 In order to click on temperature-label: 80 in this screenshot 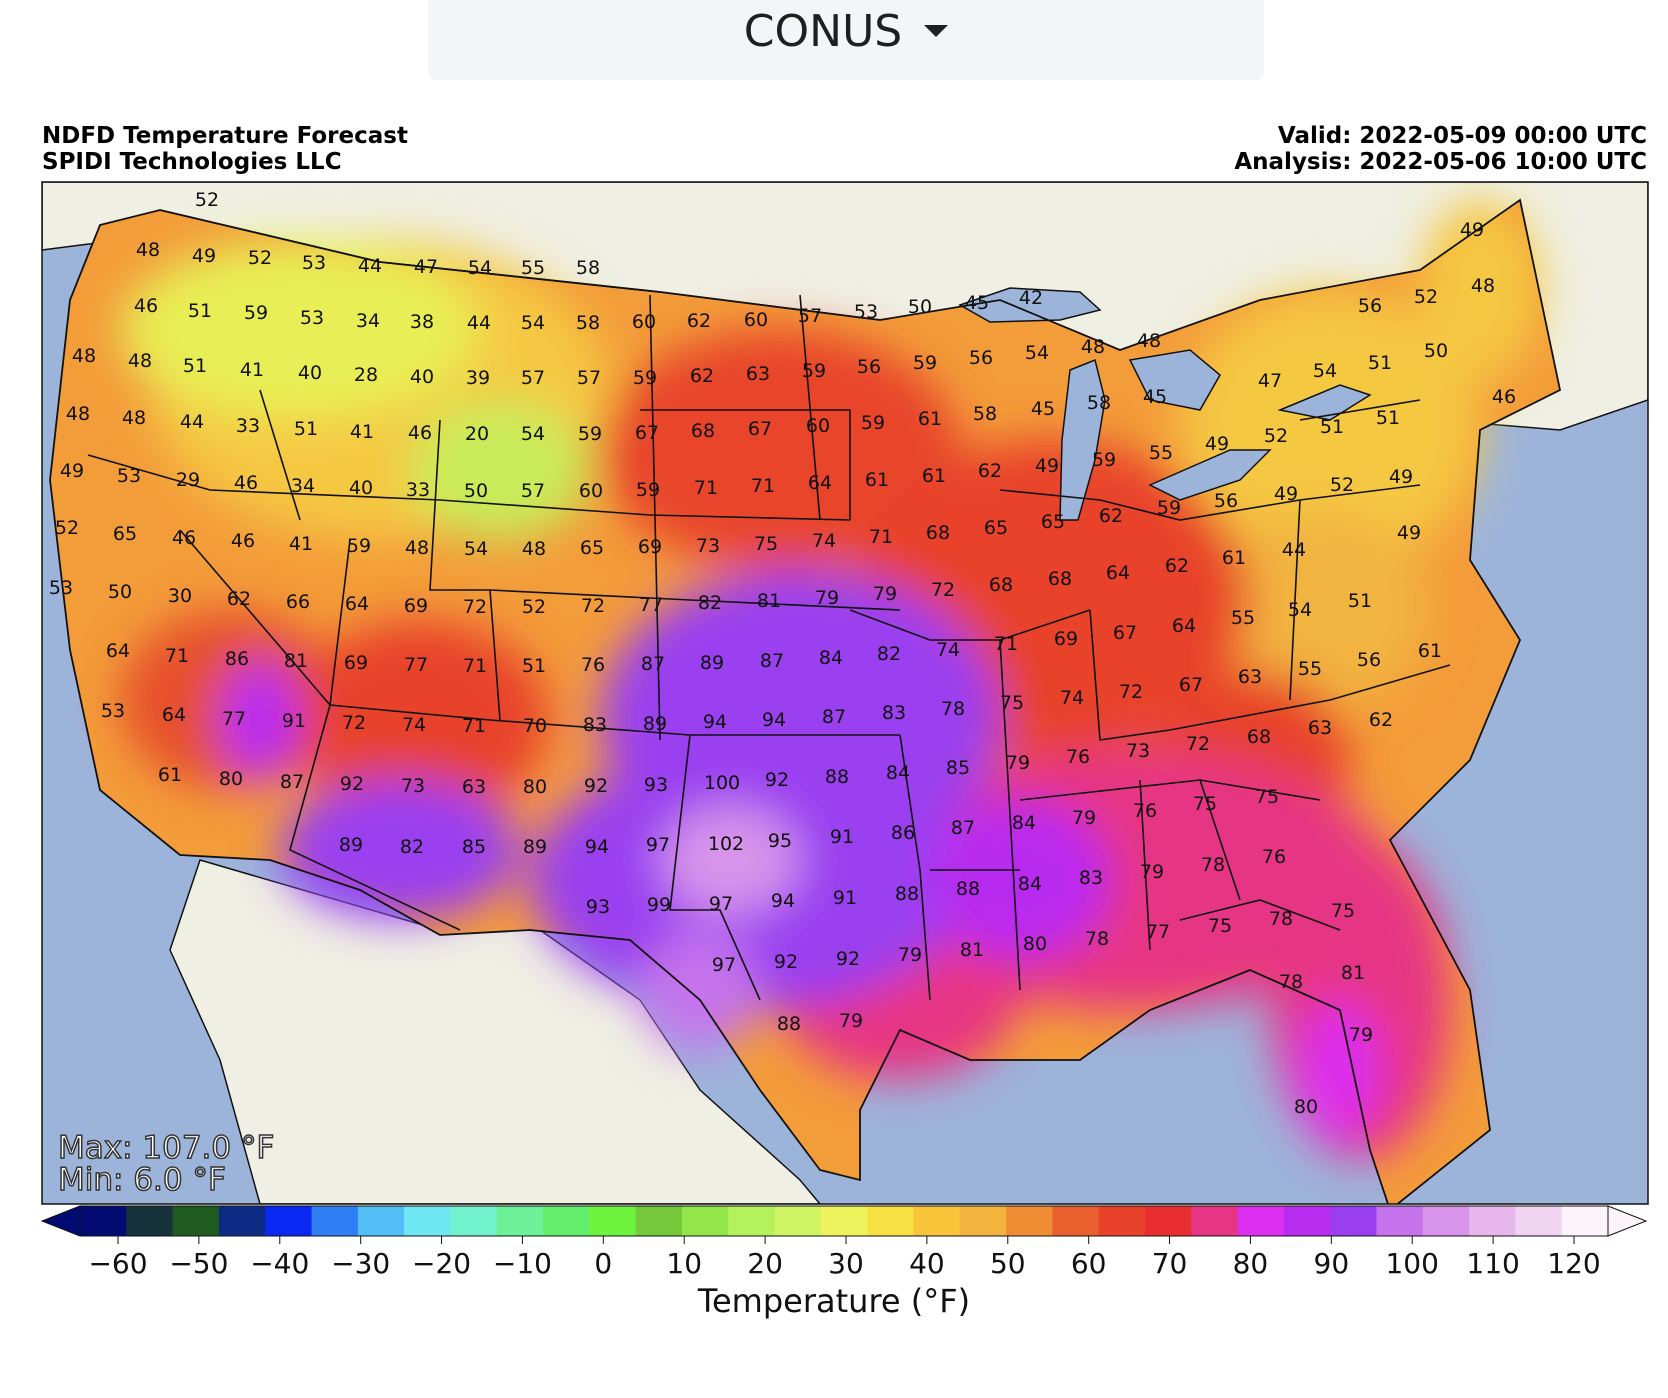, I will do `click(231, 779)`.